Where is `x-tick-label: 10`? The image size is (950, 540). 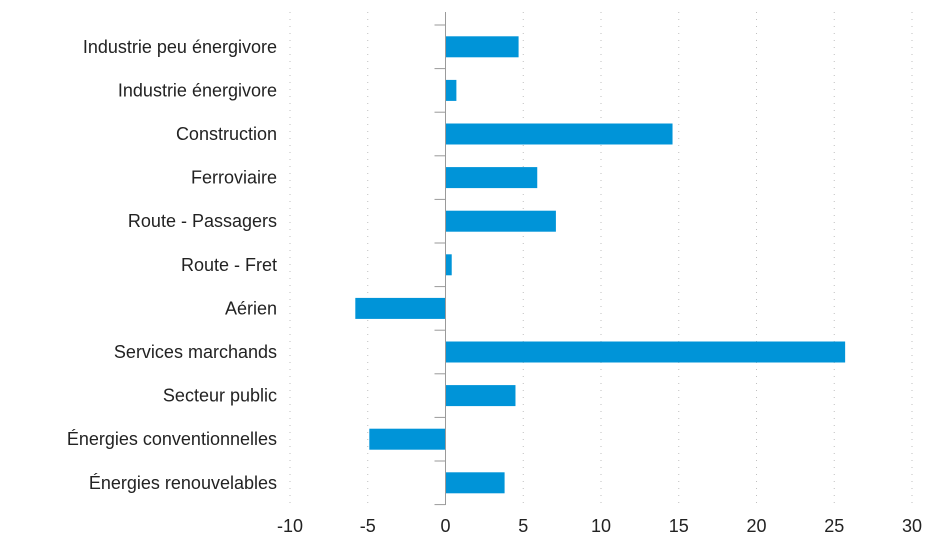 x-tick-label: 10 is located at coordinates (601, 526).